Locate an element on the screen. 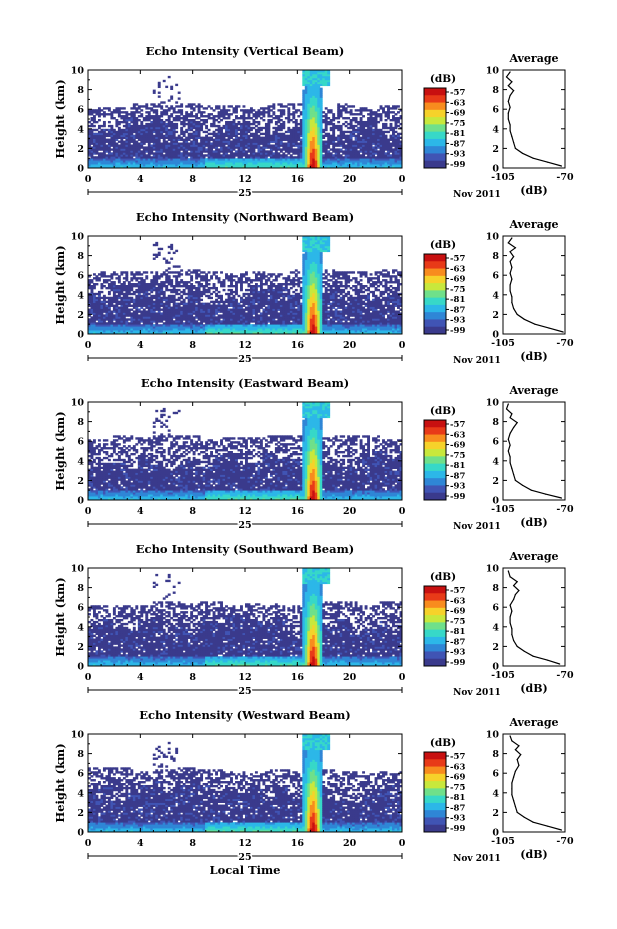  colorbar-tick-label: -57 is located at coordinates (457, 93).